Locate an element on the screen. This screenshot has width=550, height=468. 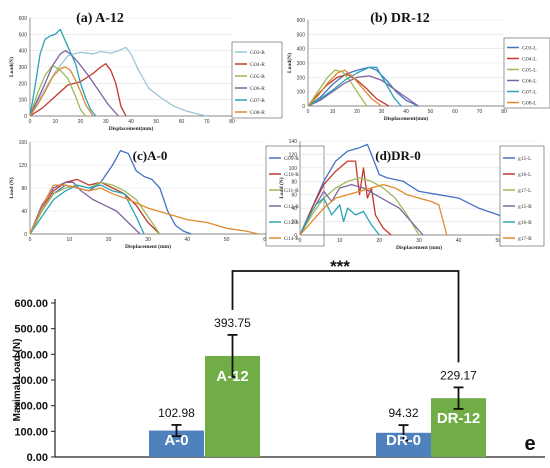
series-line-G06-L is located at coordinates (363, 91).